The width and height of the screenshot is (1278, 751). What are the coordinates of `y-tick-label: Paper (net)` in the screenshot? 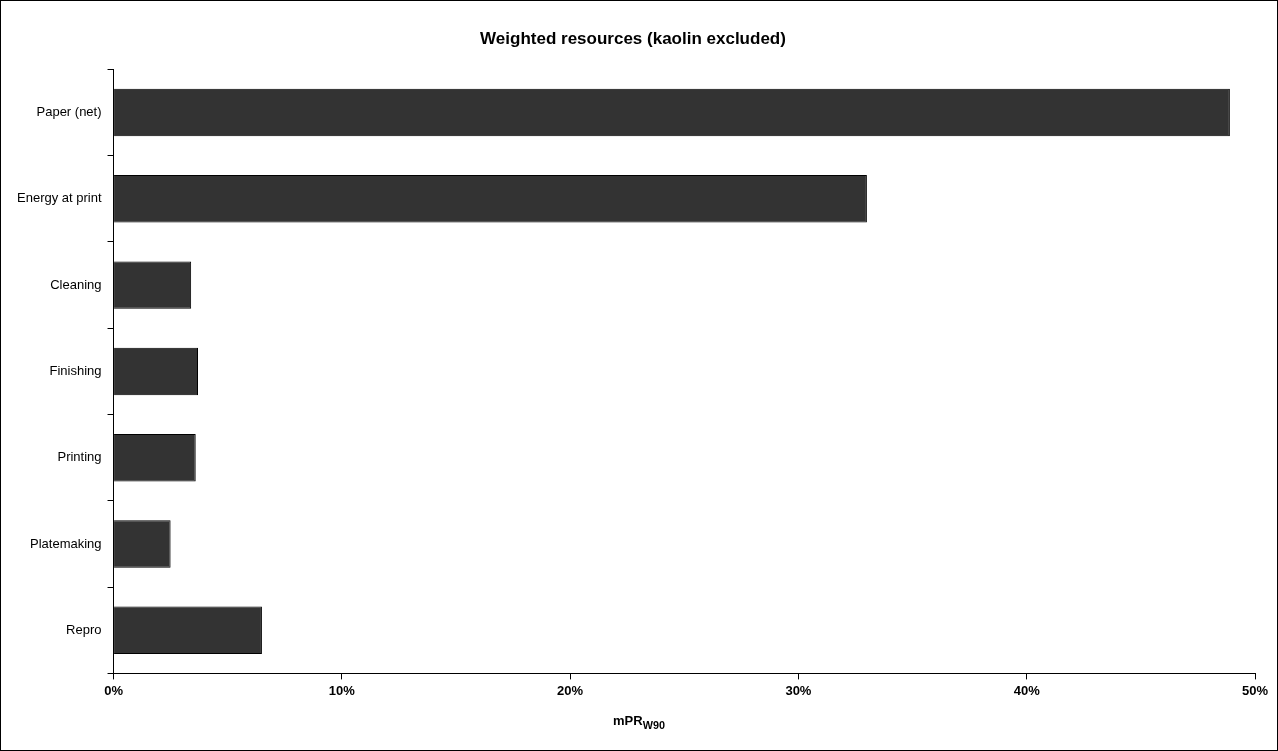 It's located at (69, 112).